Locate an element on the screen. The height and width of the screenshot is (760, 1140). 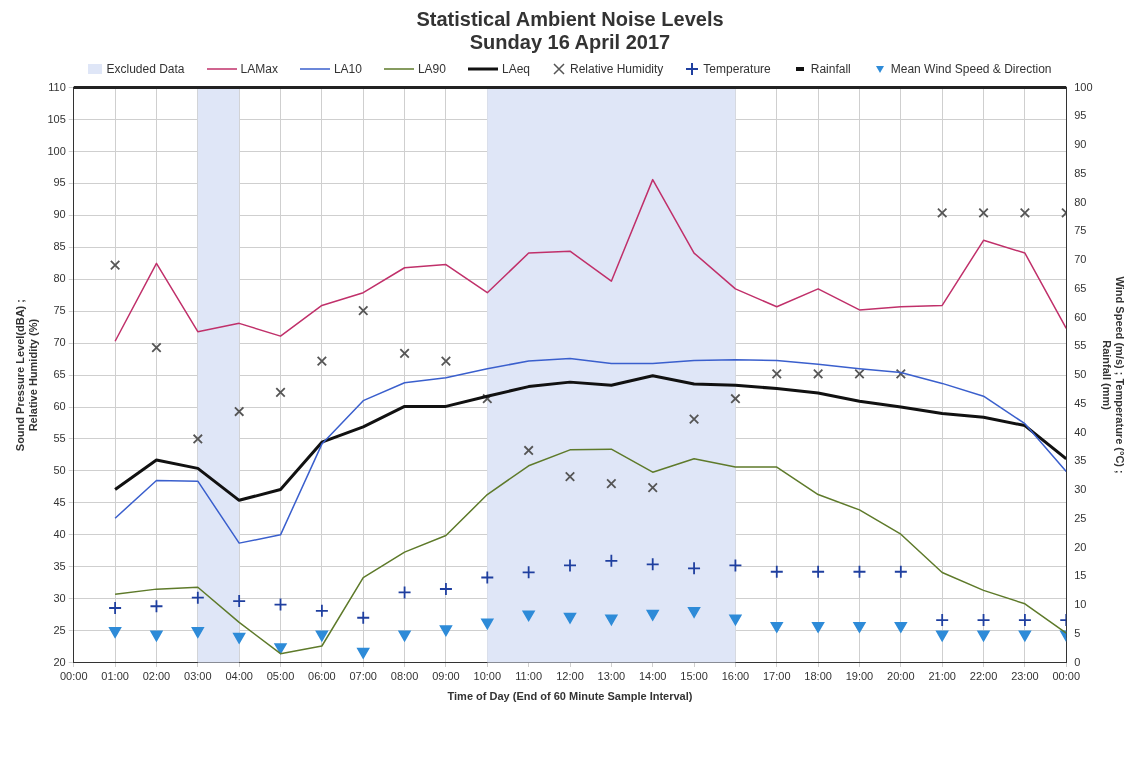
legend-label: Mean Wind Speed & Direction is located at coordinates (971, 69).